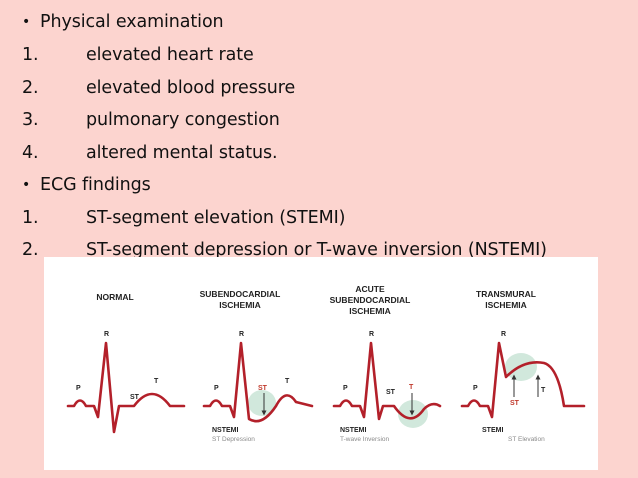 The image size is (638, 478). What do you see at coordinates (506, 294) in the screenshot?
I see `panel-title: TRANSMURAL` at bounding box center [506, 294].